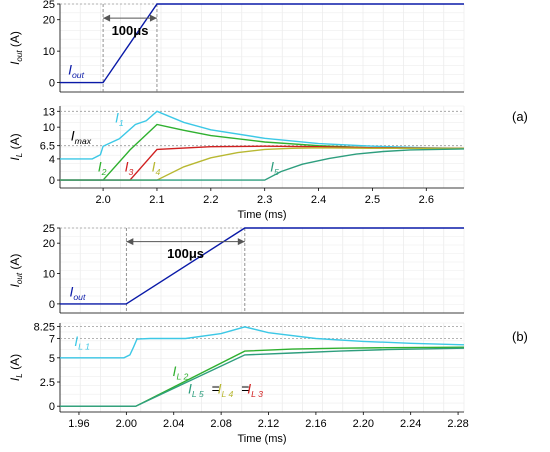 The width and height of the screenshot is (550, 452). What do you see at coordinates (78, 424) in the screenshot?
I see `x-tick-label: 1.96` at bounding box center [78, 424].